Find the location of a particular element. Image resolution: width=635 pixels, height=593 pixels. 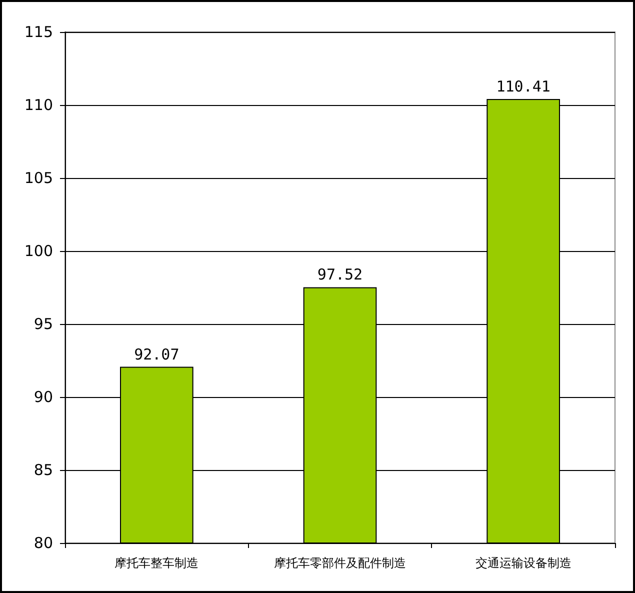

y-tick-label: 105 is located at coordinates (38, 178).